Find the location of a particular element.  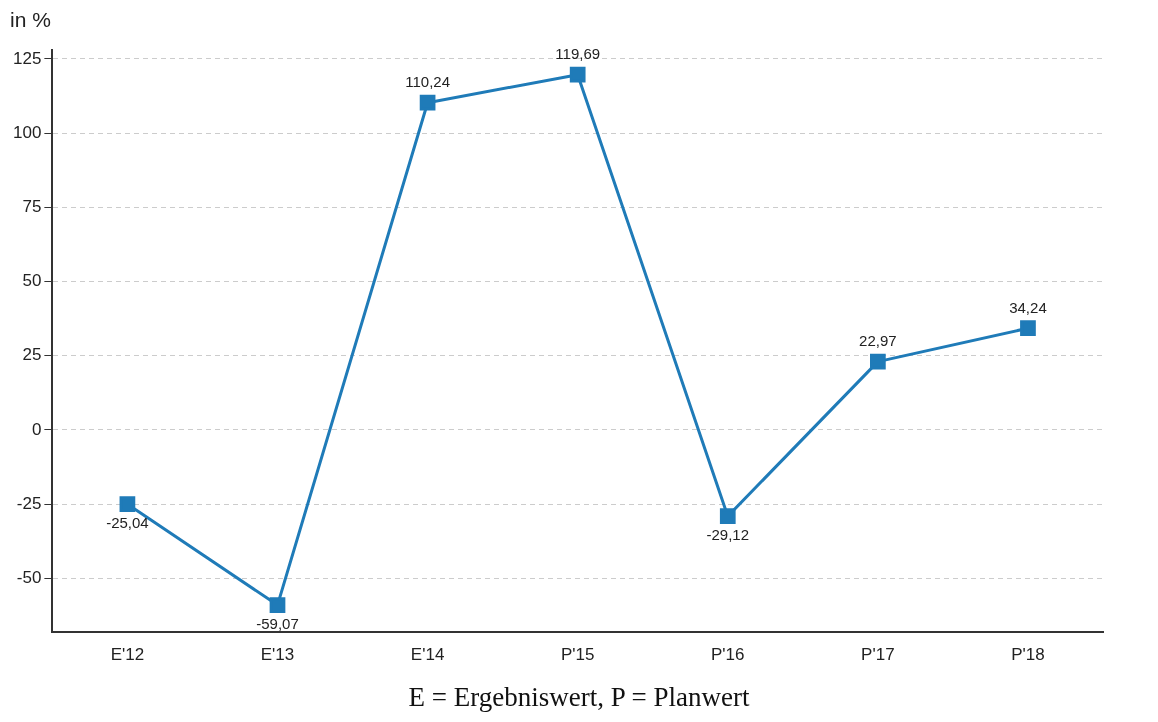

y-tick-label: 0 is located at coordinates (36, 429).